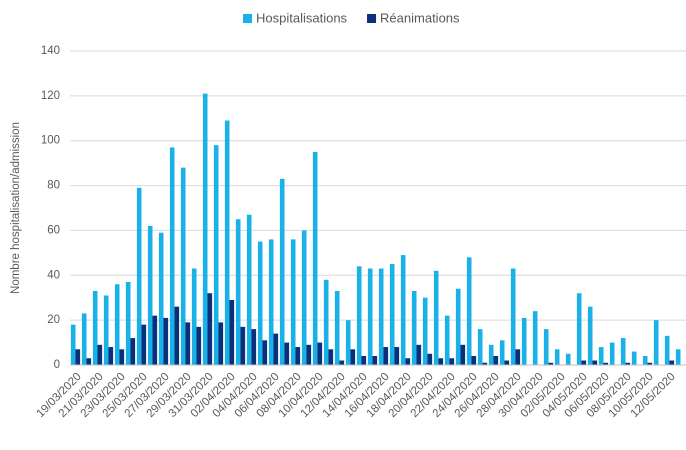 The height and width of the screenshot is (450, 686). I want to click on y-tick-label: 20, so click(53, 320).